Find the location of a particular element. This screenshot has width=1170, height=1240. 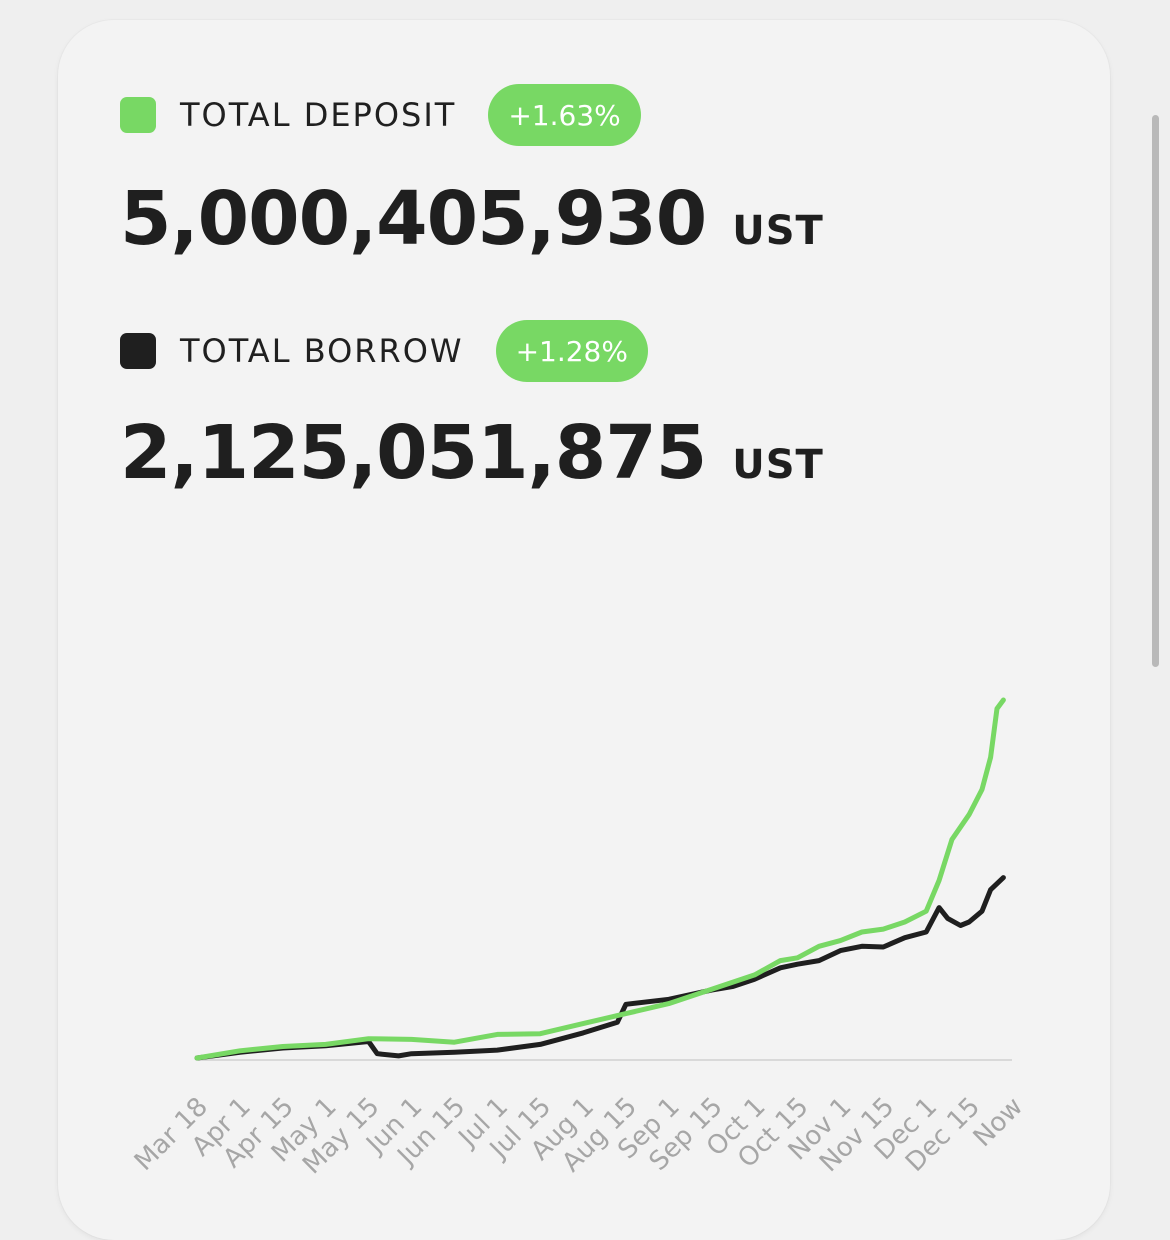

x-tick-label: Now is located at coordinates (998, 1122).